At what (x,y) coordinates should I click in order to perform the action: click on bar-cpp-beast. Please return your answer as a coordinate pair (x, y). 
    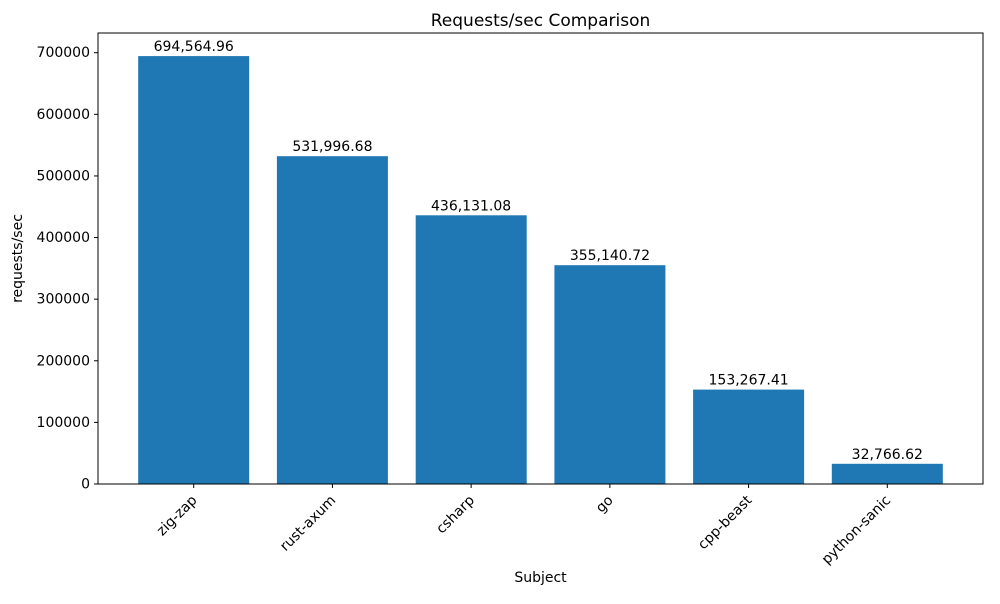
    Looking at the image, I should click on (749, 436).